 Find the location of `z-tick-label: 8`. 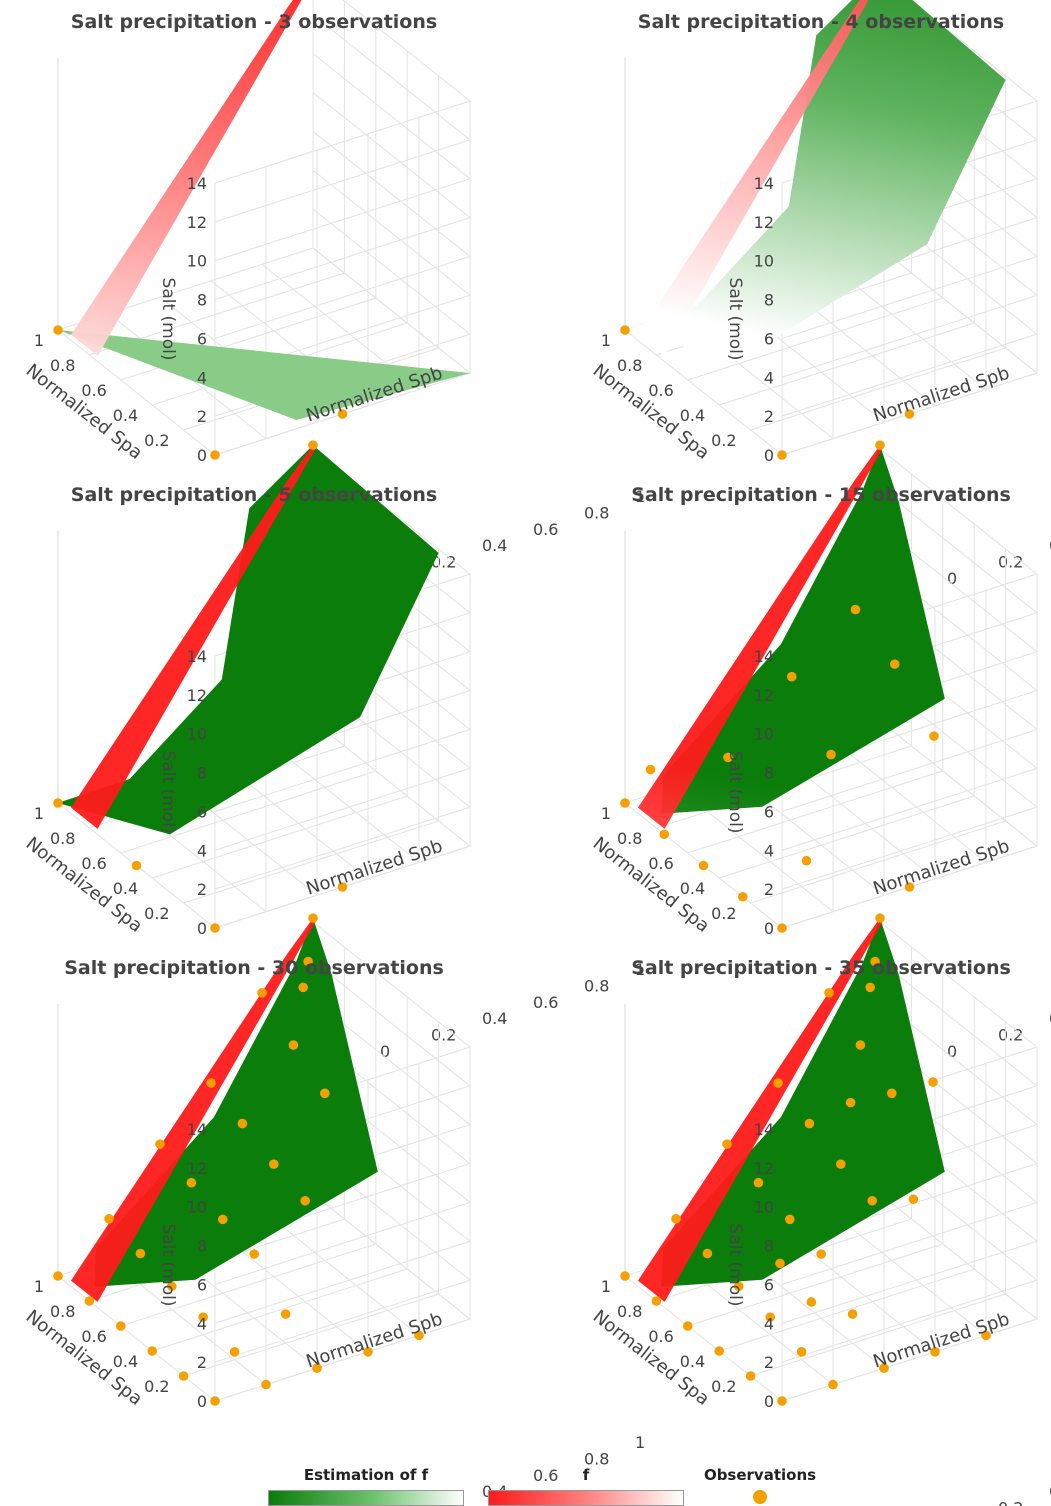

z-tick-label: 8 is located at coordinates (202, 773).